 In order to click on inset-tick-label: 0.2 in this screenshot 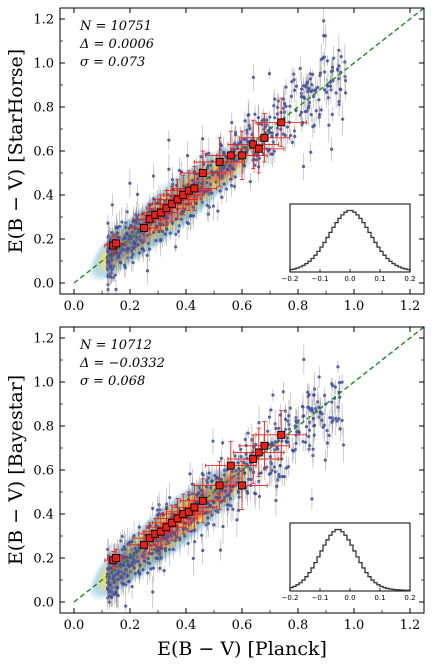, I will do `click(409, 598)`.